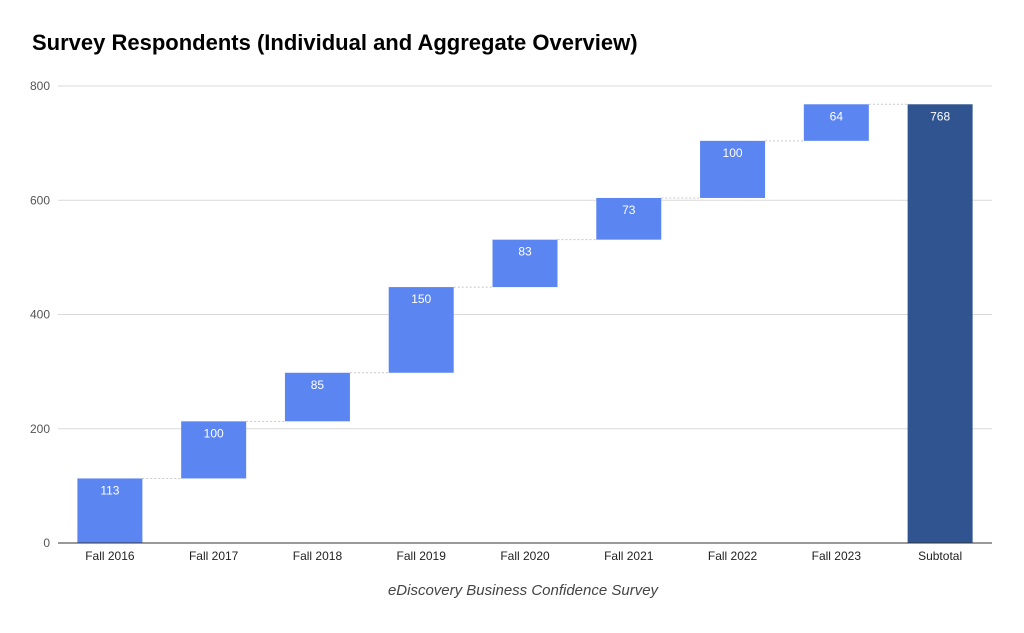  Describe the element at coordinates (40, 315) in the screenshot. I see `y-tick-label: 400` at that location.